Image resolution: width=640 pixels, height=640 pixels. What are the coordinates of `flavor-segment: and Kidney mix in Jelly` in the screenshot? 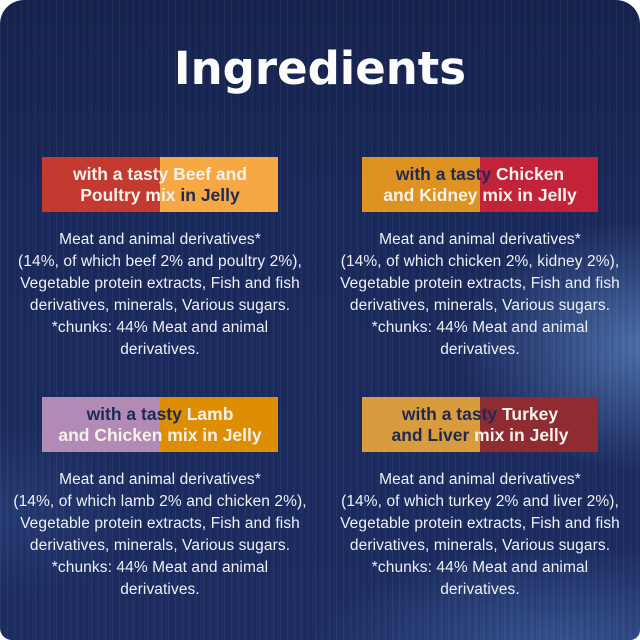 It's located at (480, 194).